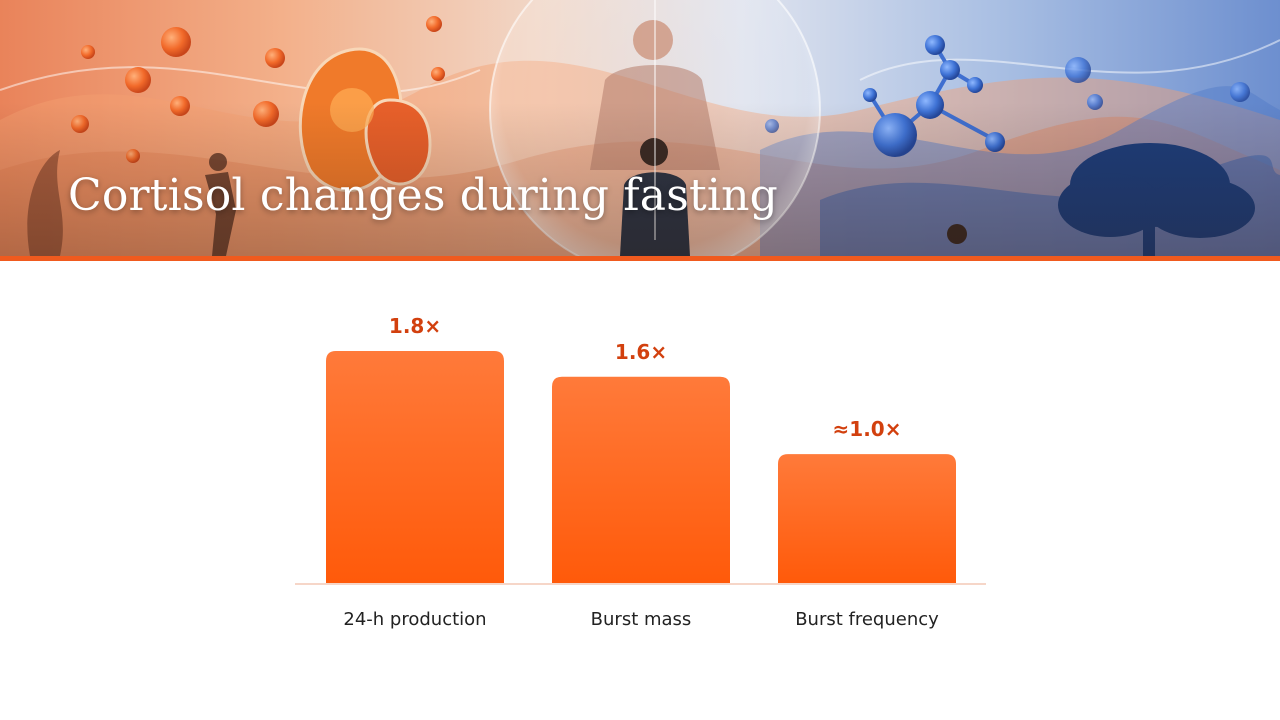  Describe the element at coordinates (641, 619) in the screenshot. I see `category-label: Burst mass` at that location.